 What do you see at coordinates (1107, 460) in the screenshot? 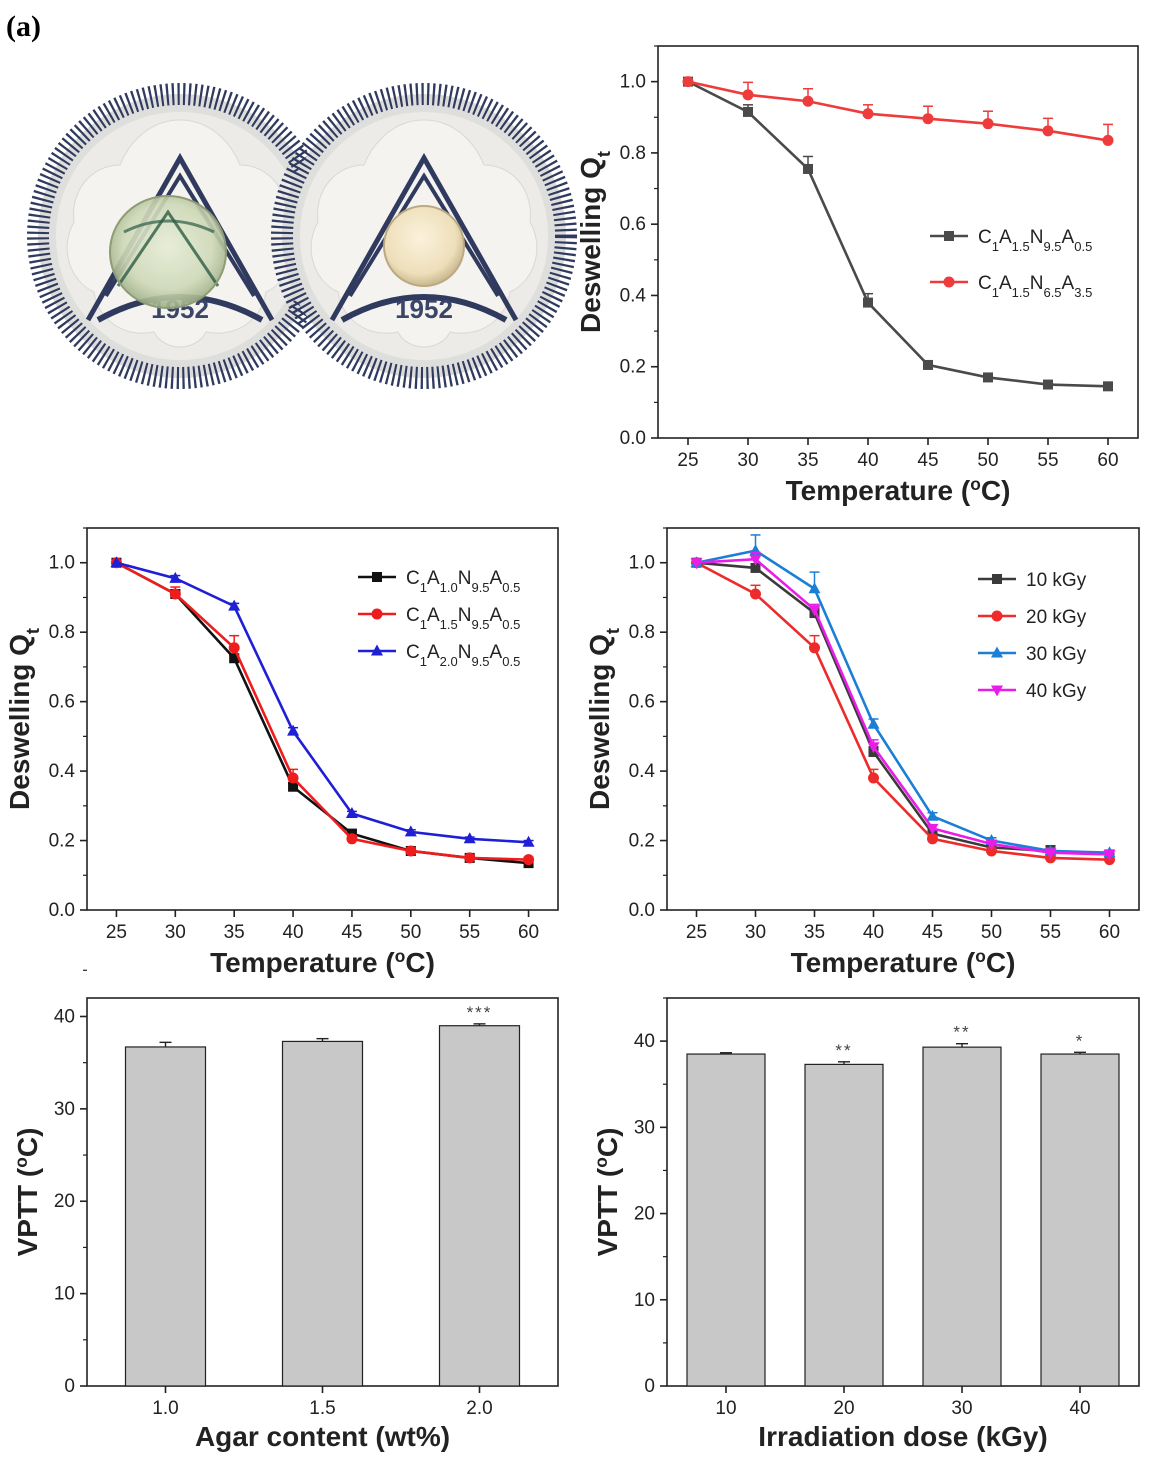
I see `x-tick-label: 60` at bounding box center [1107, 460].